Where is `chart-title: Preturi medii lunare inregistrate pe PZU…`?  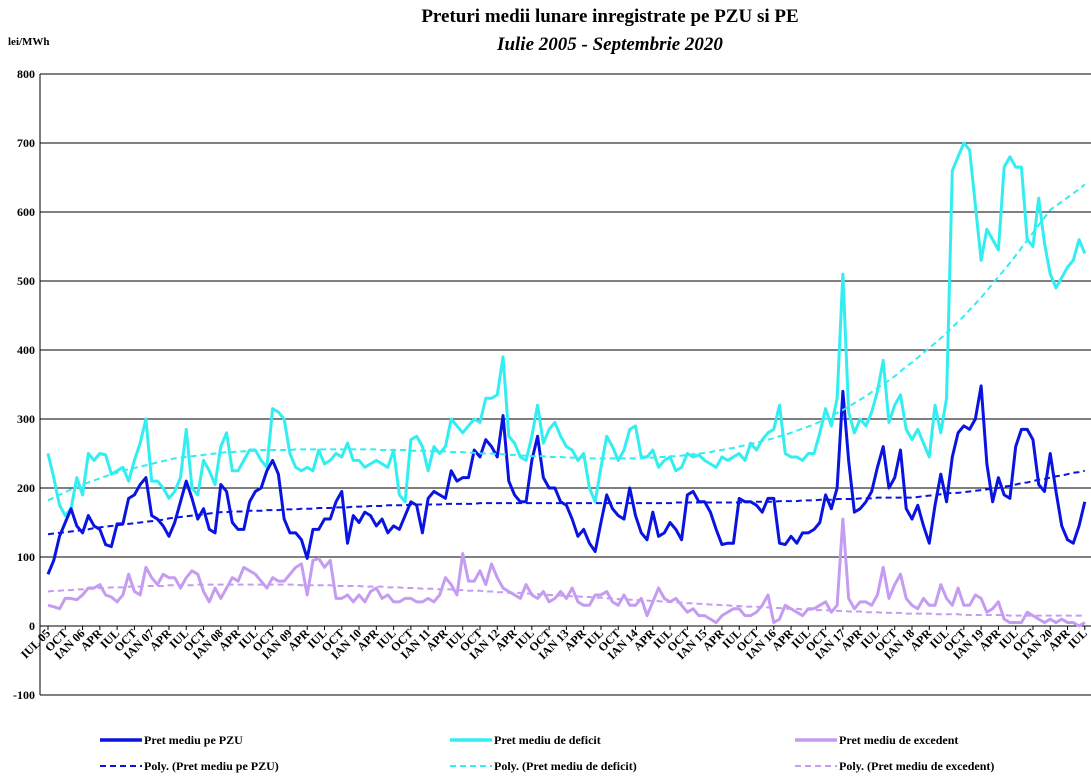
chart-title: Preturi medii lunare inregistrate pe PZU… is located at coordinates (609, 16).